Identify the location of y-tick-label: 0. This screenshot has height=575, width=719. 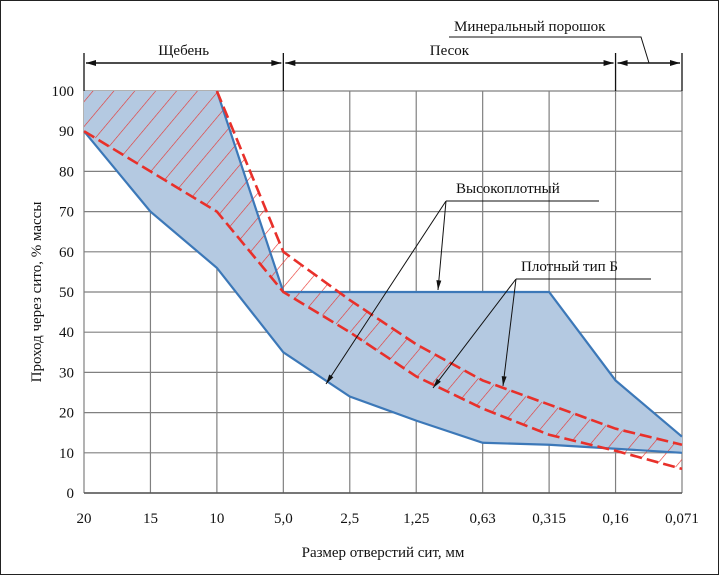
(71, 494).